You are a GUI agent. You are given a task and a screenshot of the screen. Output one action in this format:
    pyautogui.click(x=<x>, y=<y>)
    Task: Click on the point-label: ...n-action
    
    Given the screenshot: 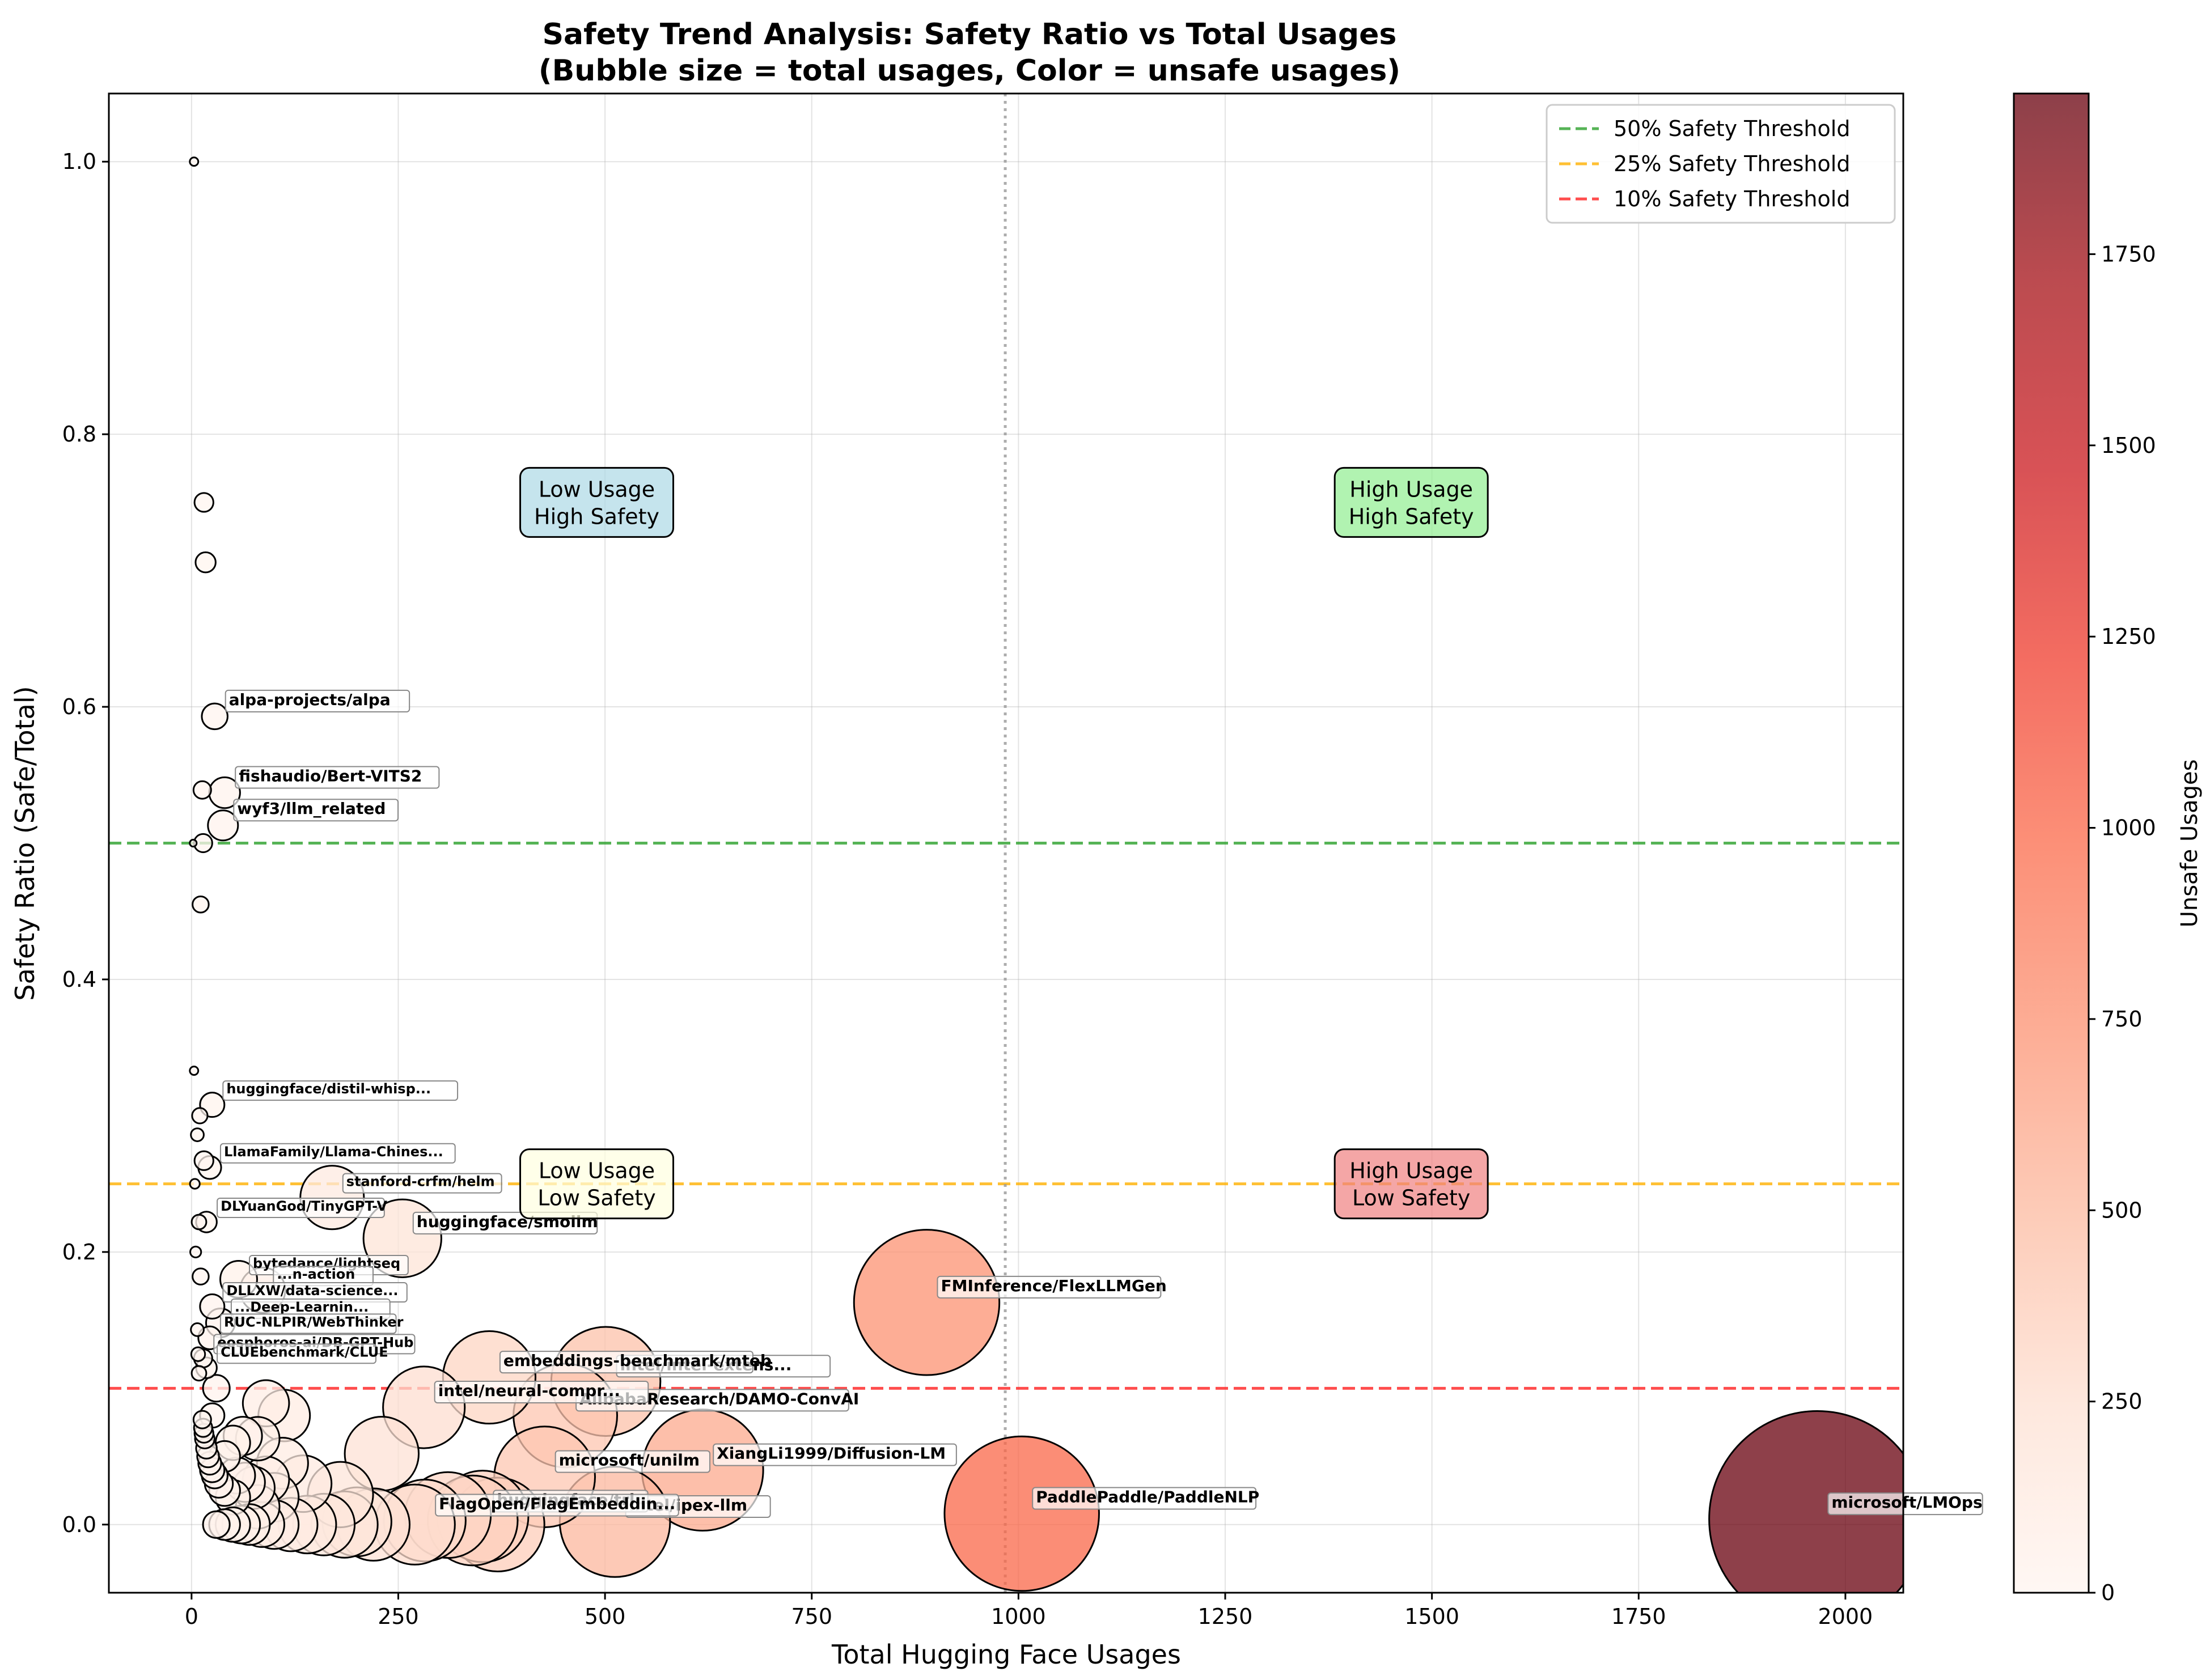 What is the action you would take?
    pyautogui.click(x=316, y=1274)
    